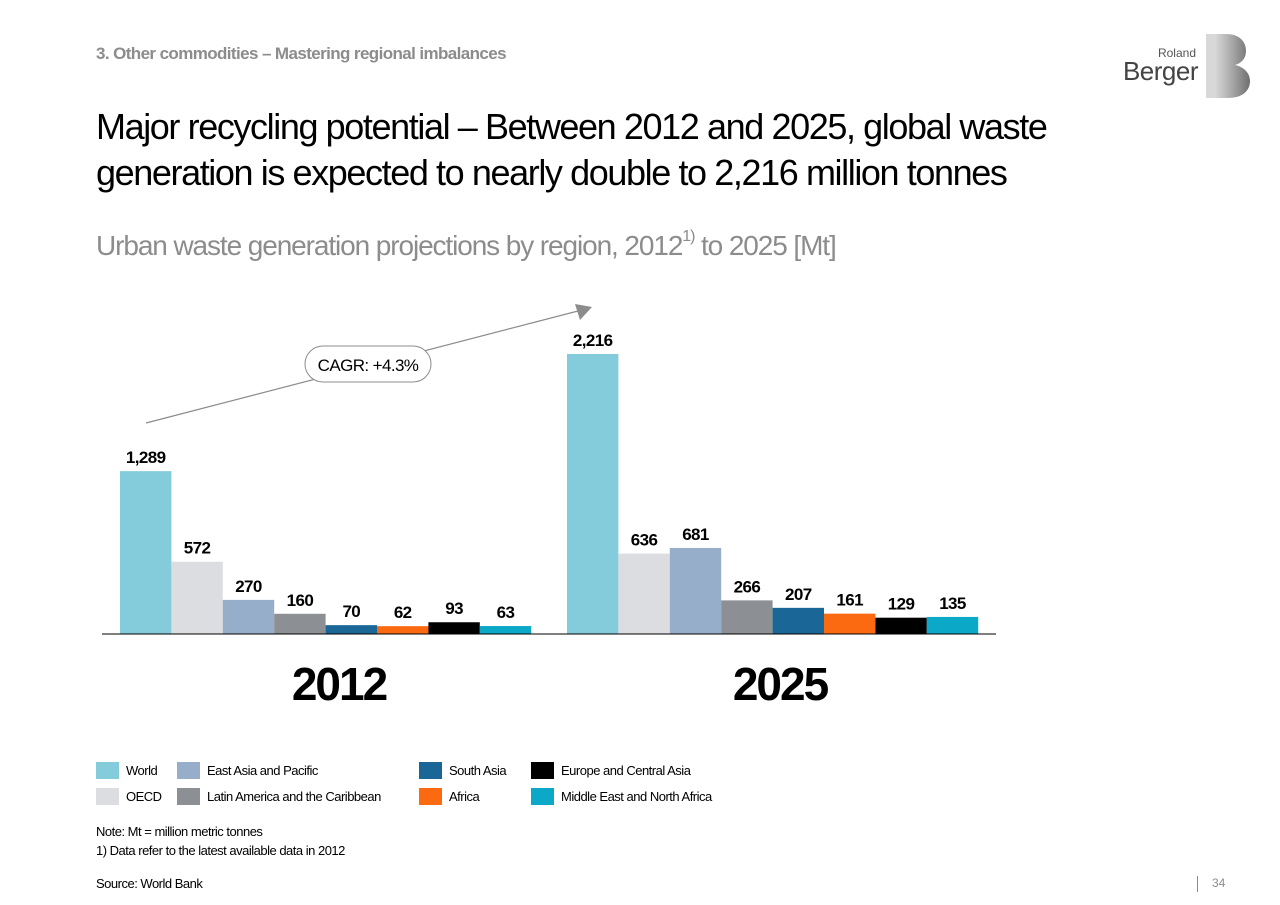  Describe the element at coordinates (688, 236) in the screenshot. I see `subtitle-footnote-mark: 1)` at that location.